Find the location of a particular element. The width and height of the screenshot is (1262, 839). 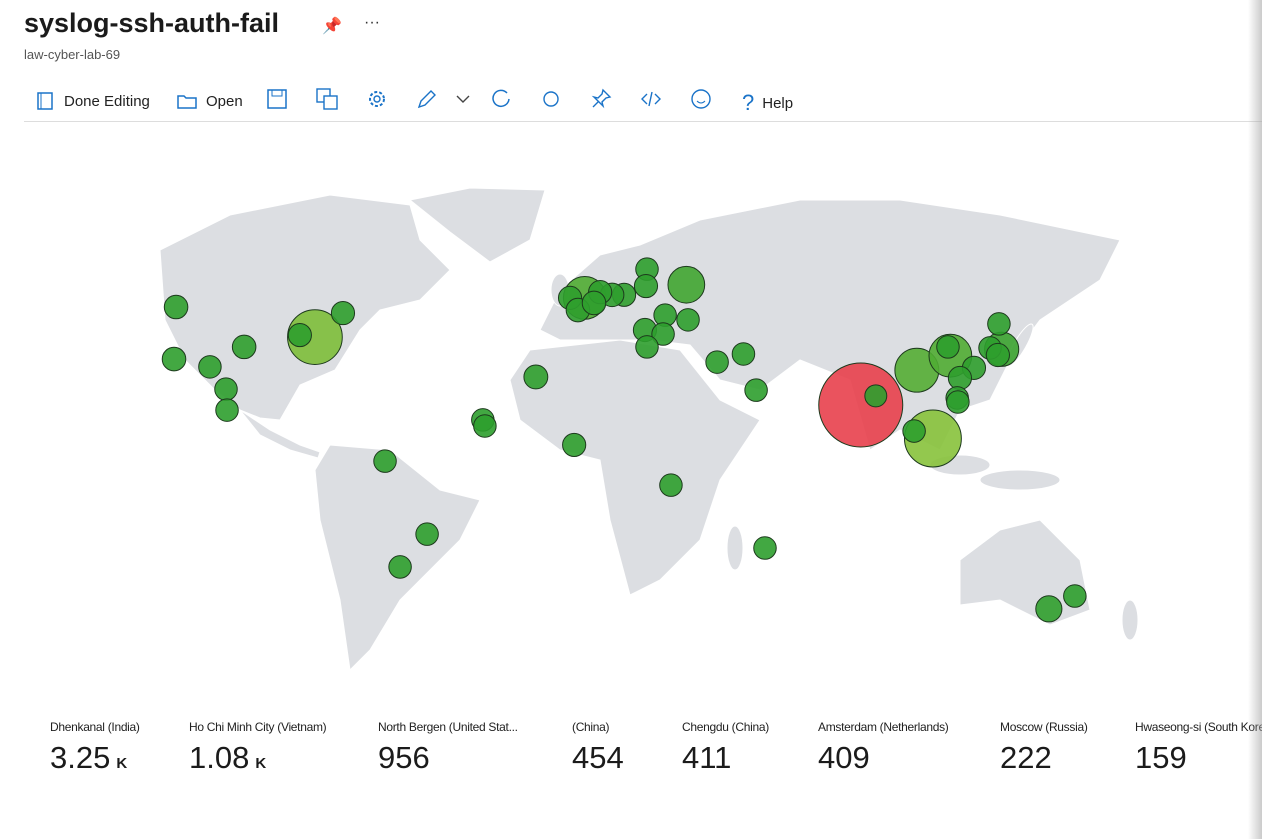

location-tile: Moscow (Russia) 222 is located at coordinates (1044, 748).